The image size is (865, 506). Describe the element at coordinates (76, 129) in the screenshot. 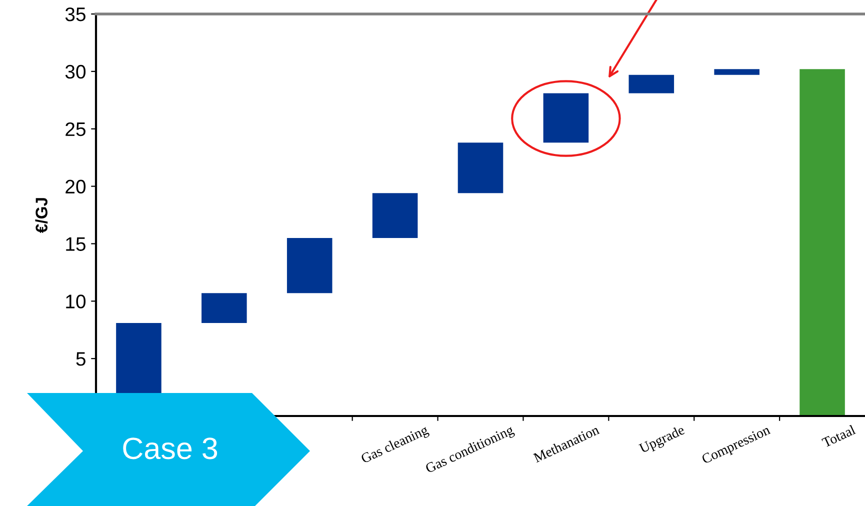

I see `y-tick-label: 25` at that location.